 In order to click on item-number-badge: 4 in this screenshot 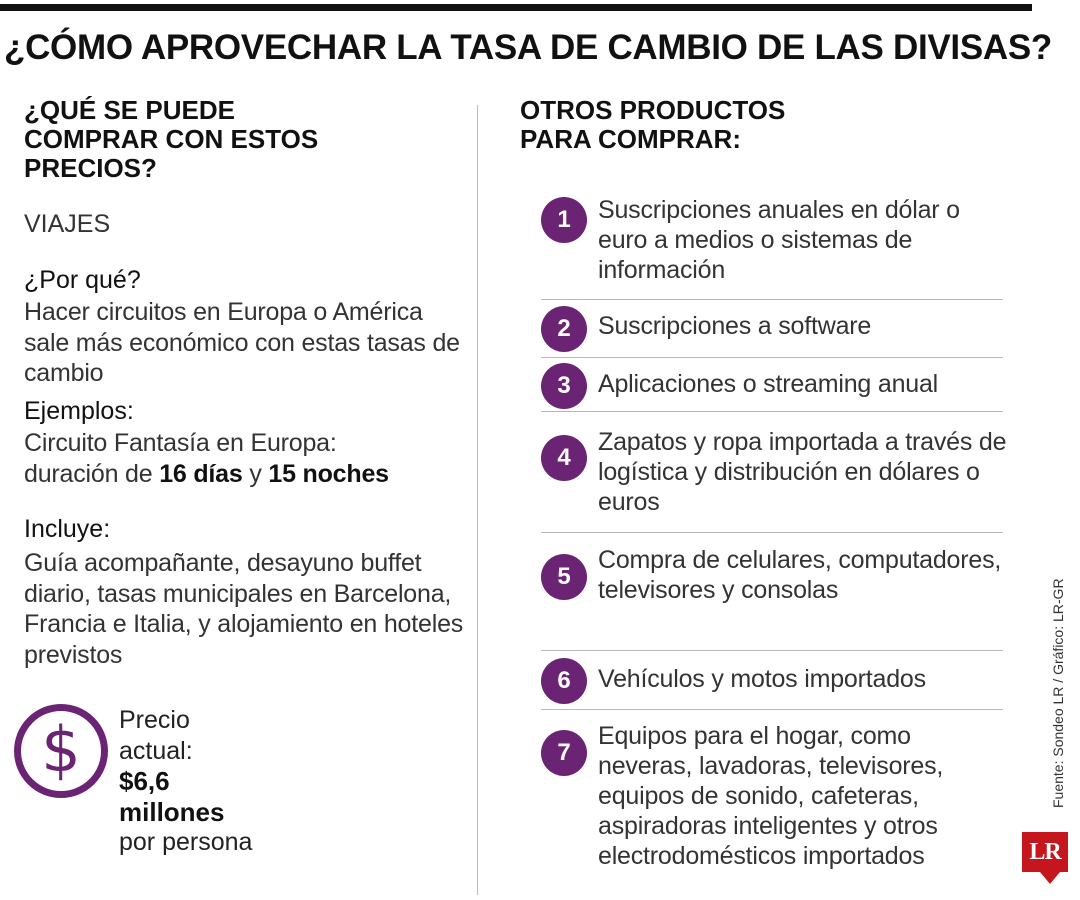, I will do `click(564, 458)`.